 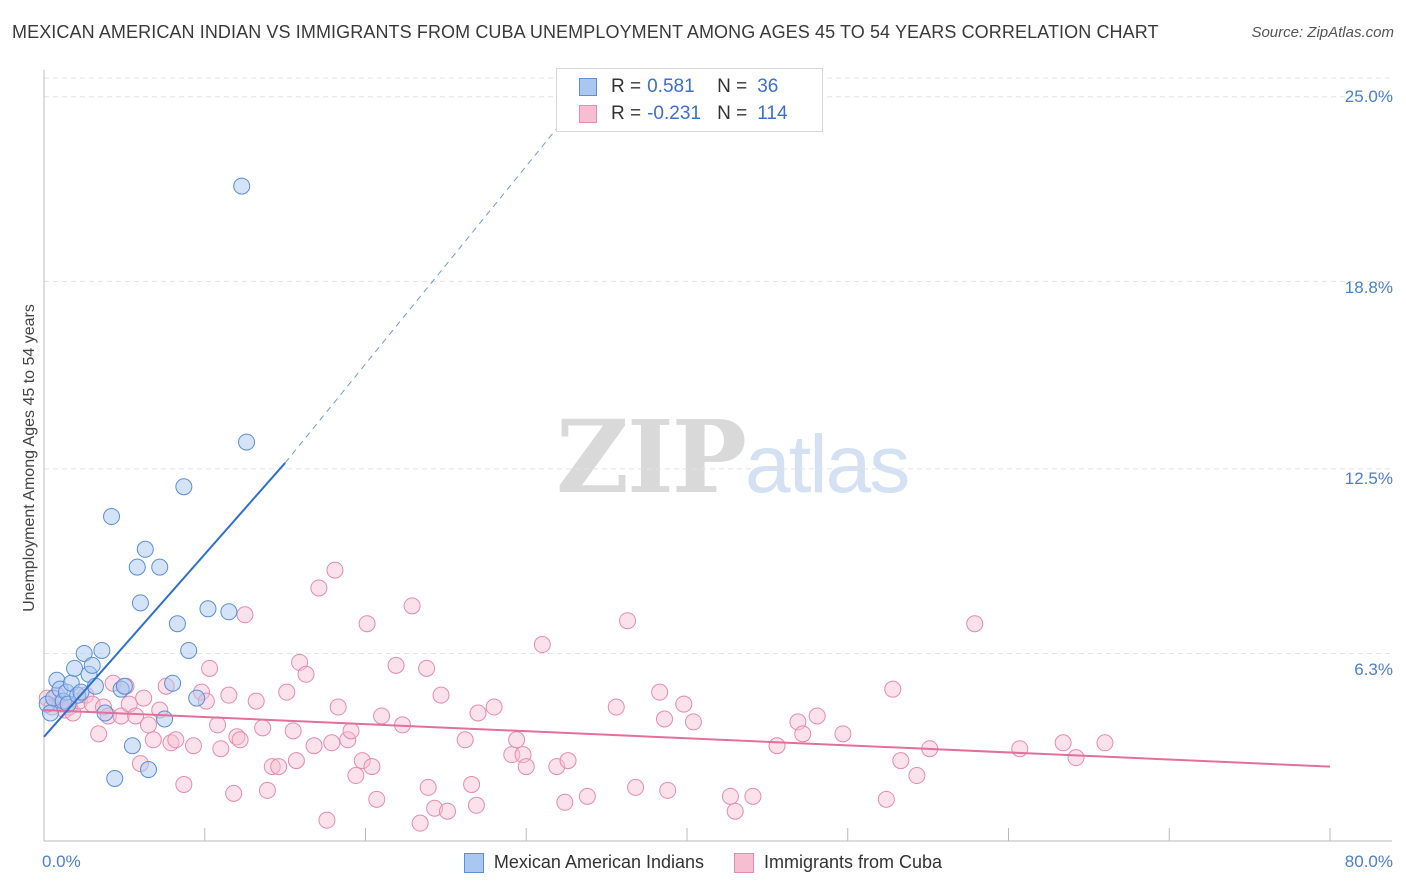 What do you see at coordinates (671, 86) in the screenshot?
I see `legend-r-value: 0.581` at bounding box center [671, 86].